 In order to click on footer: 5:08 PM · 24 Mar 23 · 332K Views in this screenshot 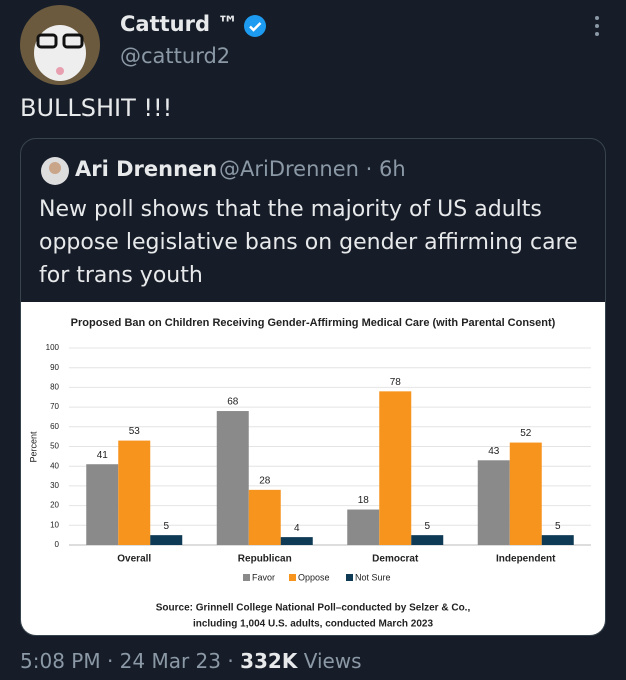, I will do `click(191, 661)`.